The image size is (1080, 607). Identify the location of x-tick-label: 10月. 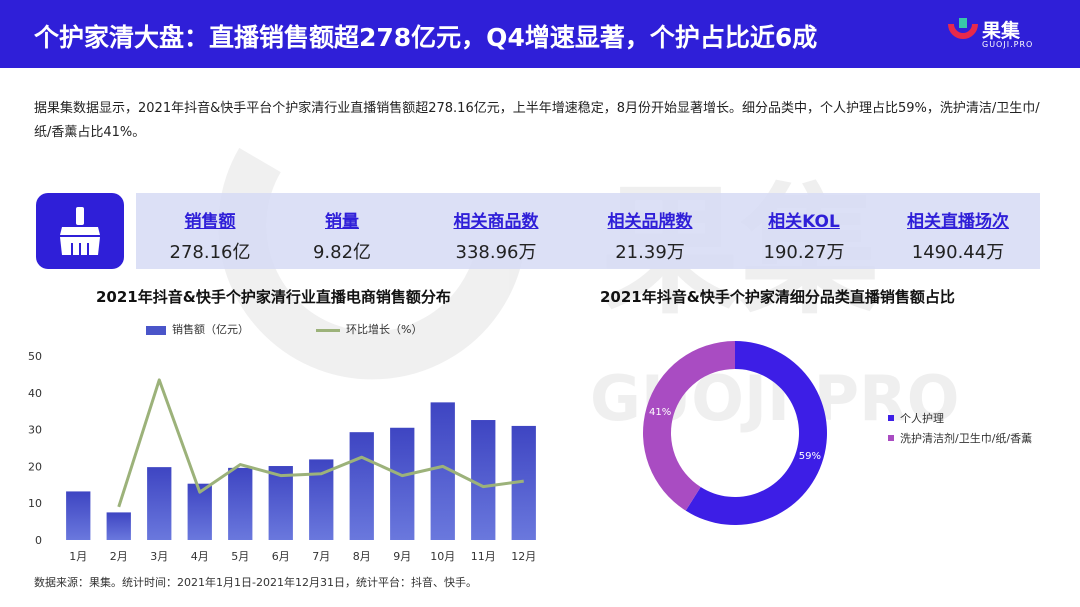
(442, 556).